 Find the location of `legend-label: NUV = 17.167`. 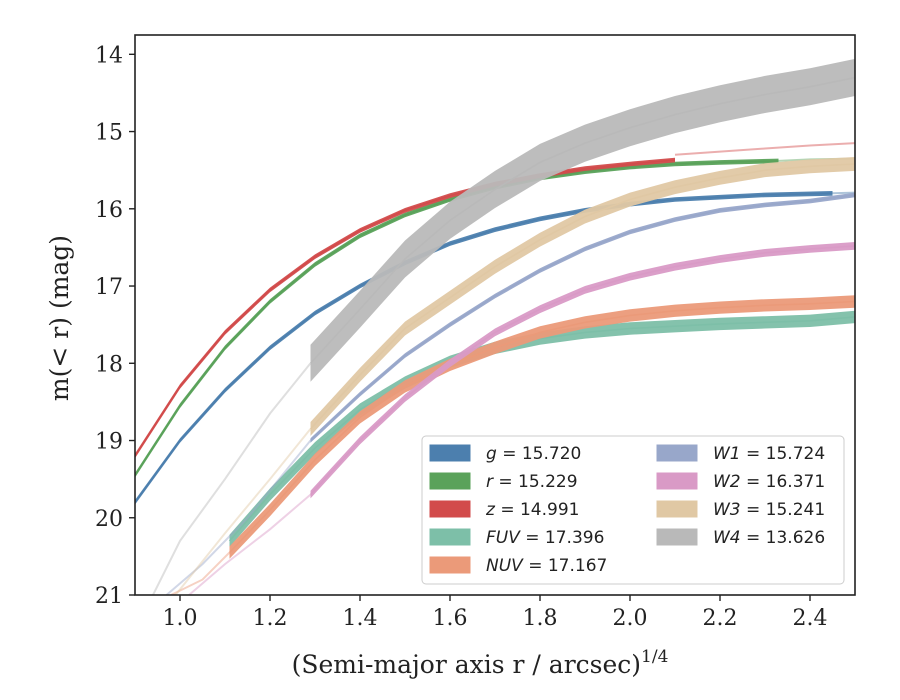

legend-label: NUV = 17.167 is located at coordinates (546, 566).